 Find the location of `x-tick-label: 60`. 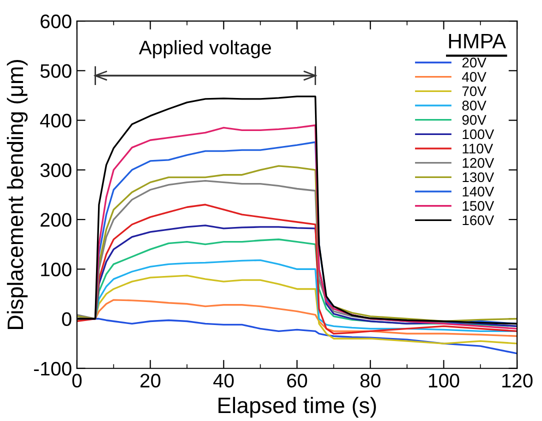

x-tick-label: 60 is located at coordinates (297, 381).